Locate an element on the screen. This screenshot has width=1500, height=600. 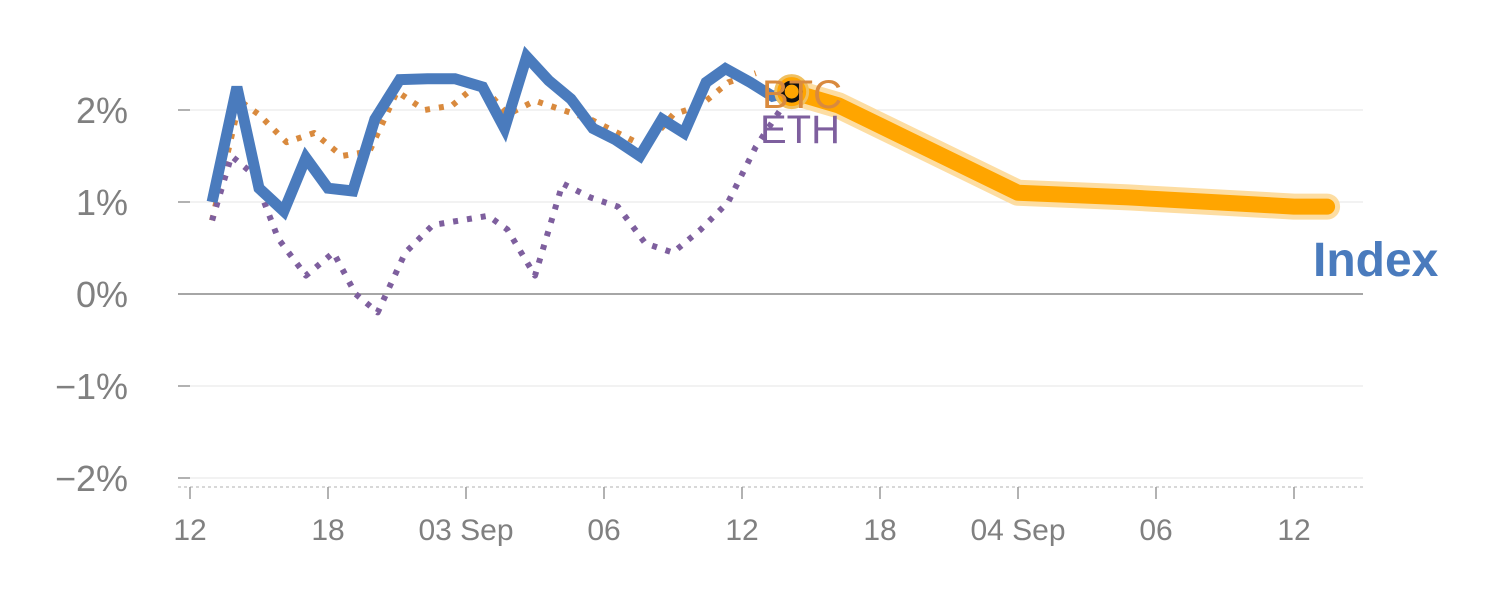
series-label-btc: BTC is located at coordinates (802, 95).